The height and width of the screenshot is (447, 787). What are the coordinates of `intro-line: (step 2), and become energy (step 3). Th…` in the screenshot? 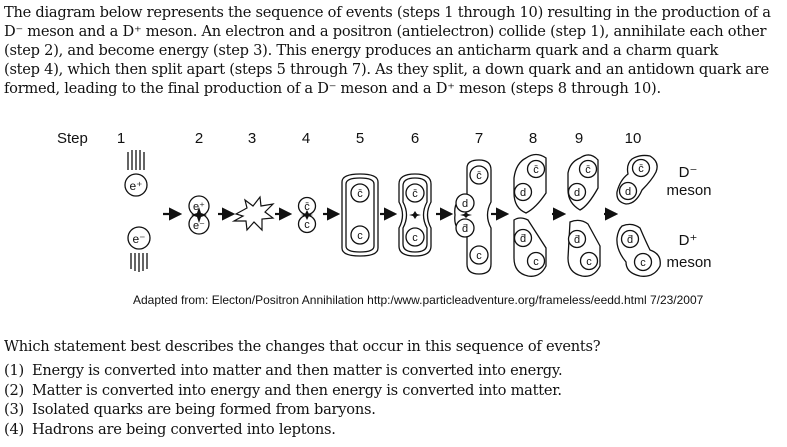 It's located at (361, 50).